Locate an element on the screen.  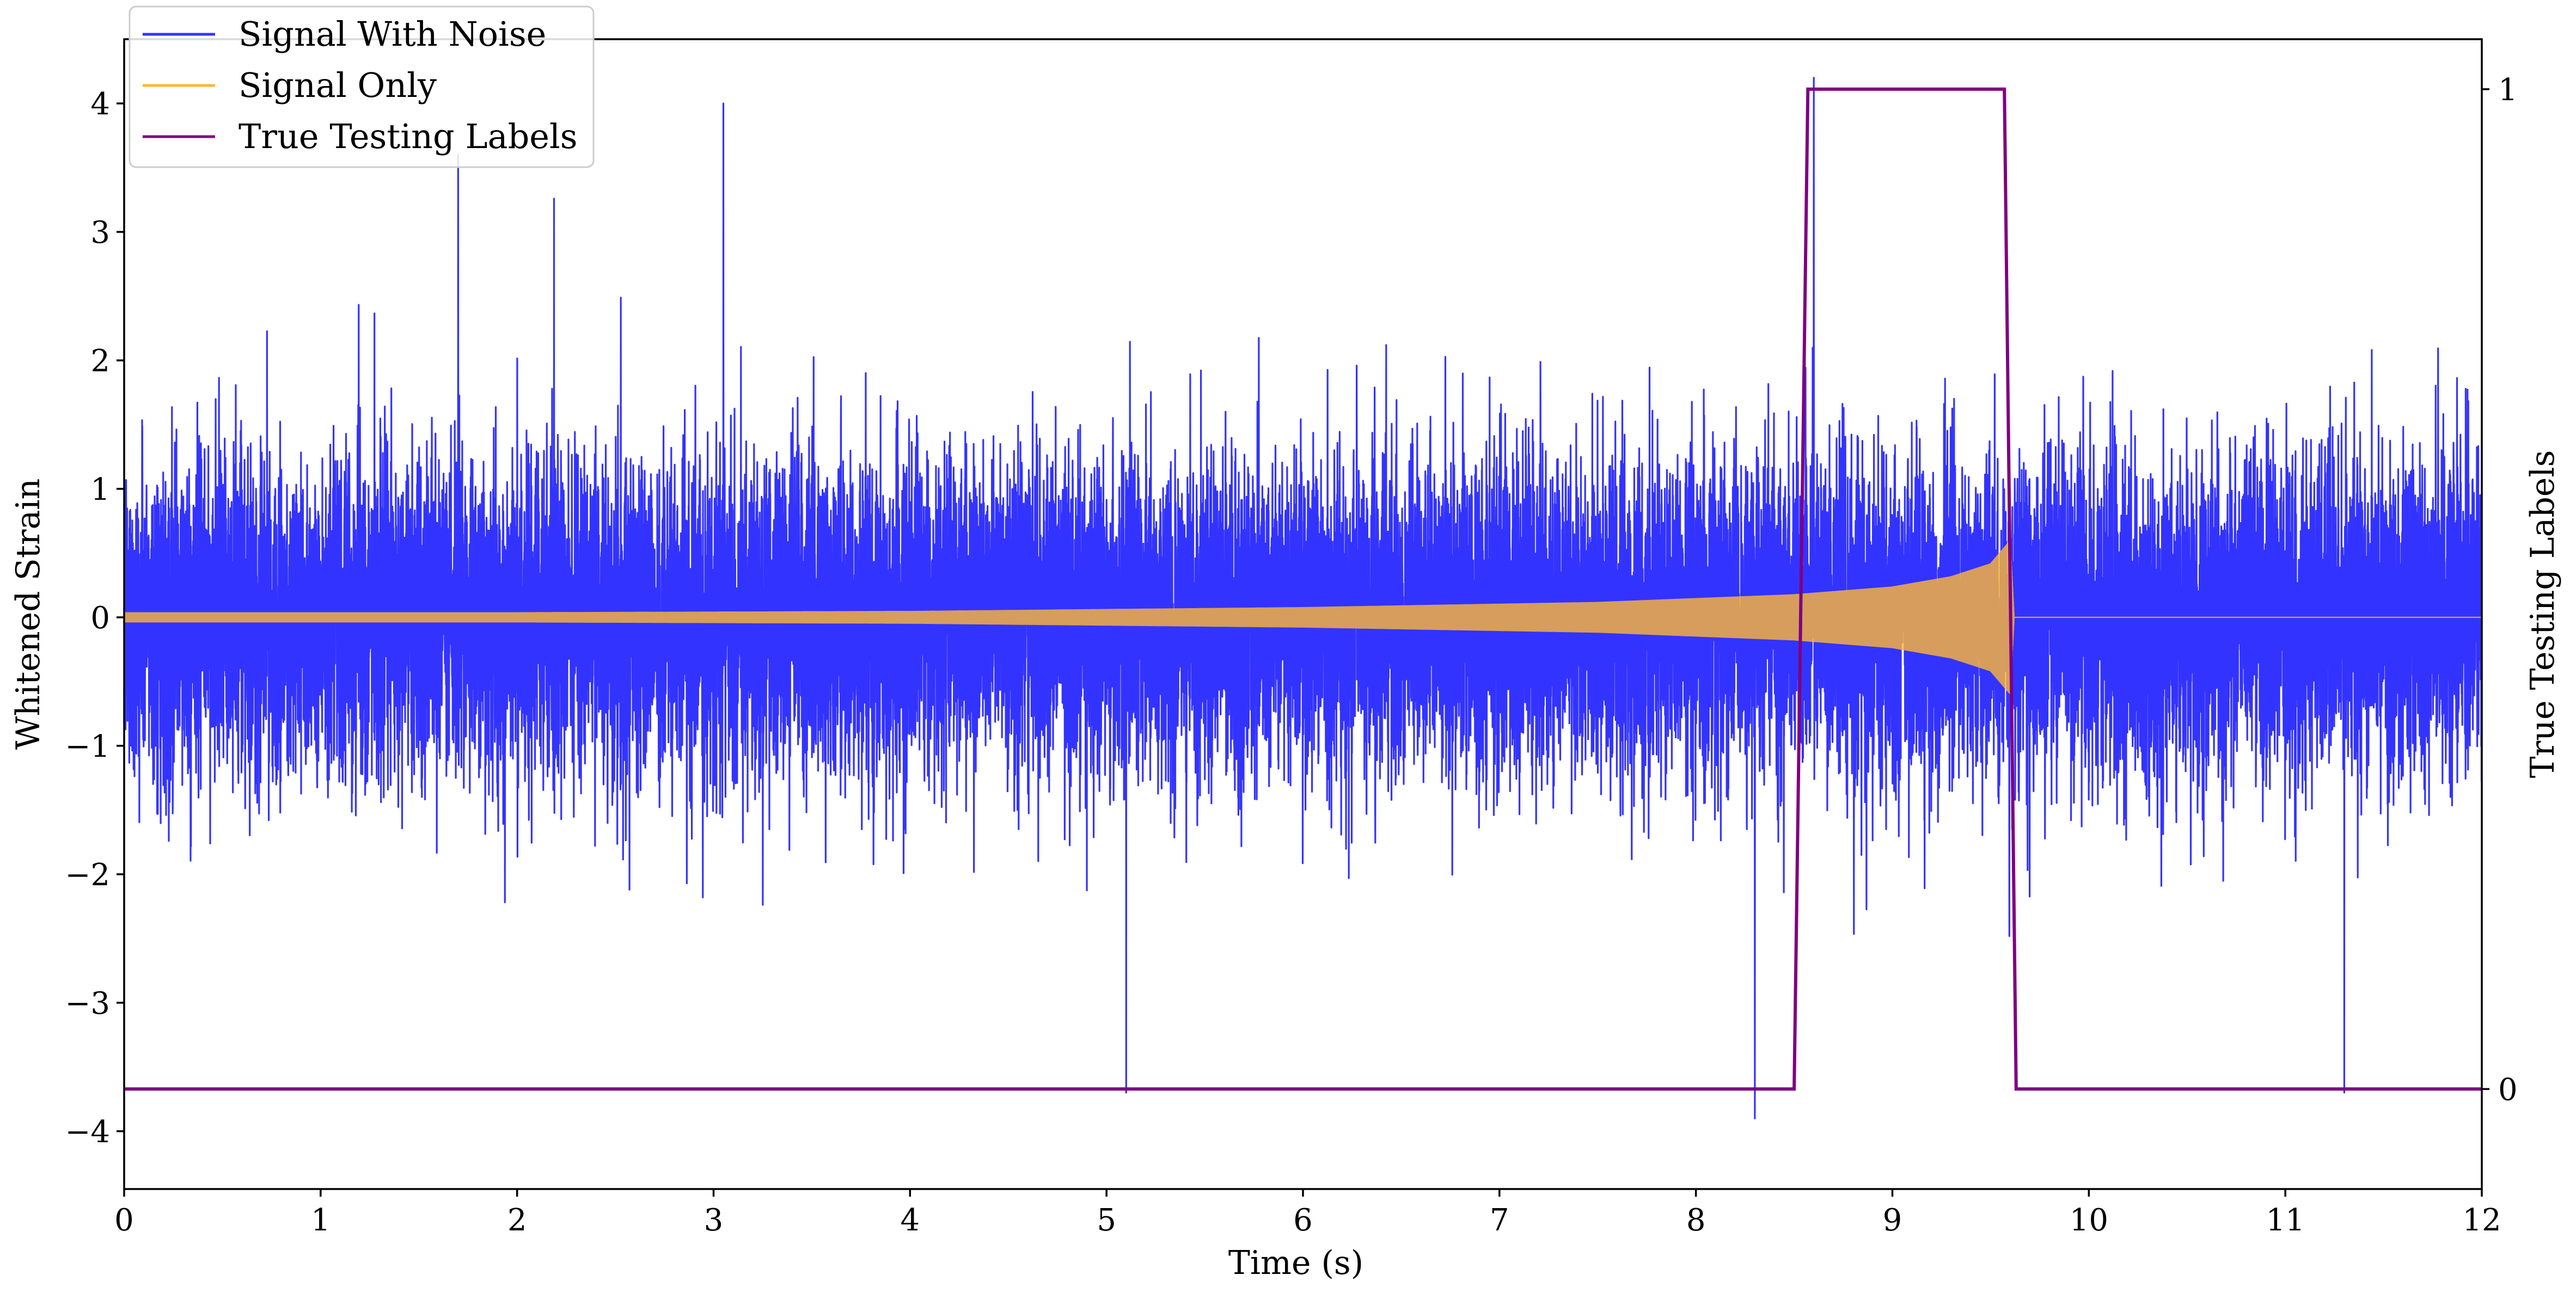
x-tick-label: 8 is located at coordinates (1696, 1220).